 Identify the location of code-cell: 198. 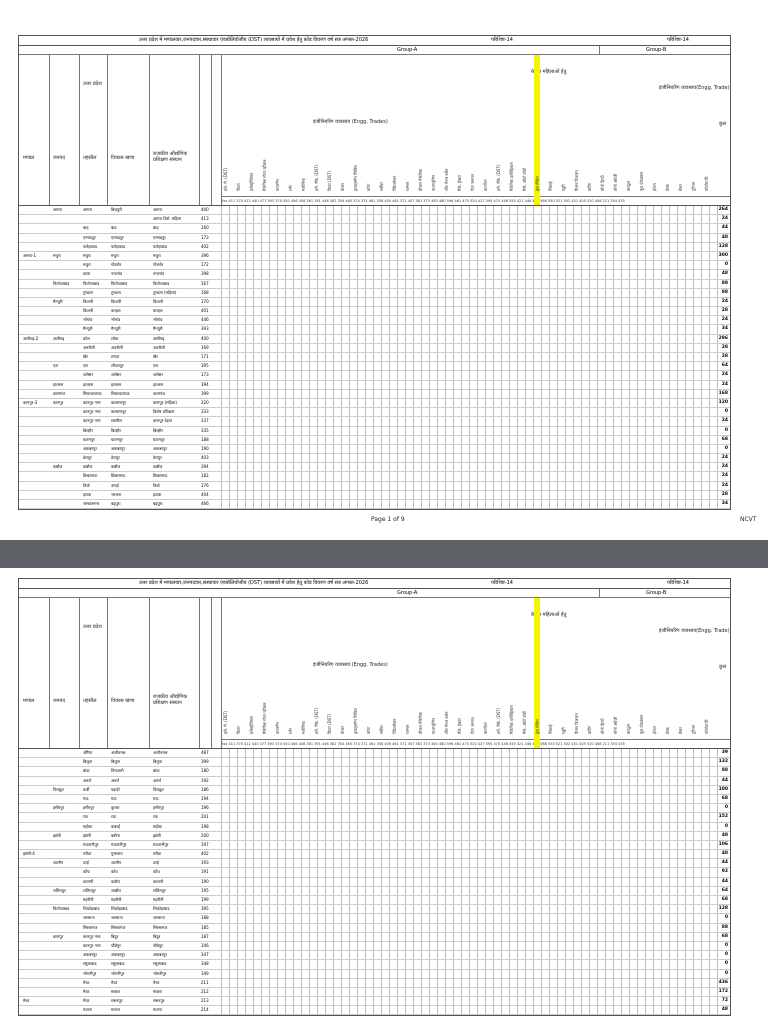
(205, 826).